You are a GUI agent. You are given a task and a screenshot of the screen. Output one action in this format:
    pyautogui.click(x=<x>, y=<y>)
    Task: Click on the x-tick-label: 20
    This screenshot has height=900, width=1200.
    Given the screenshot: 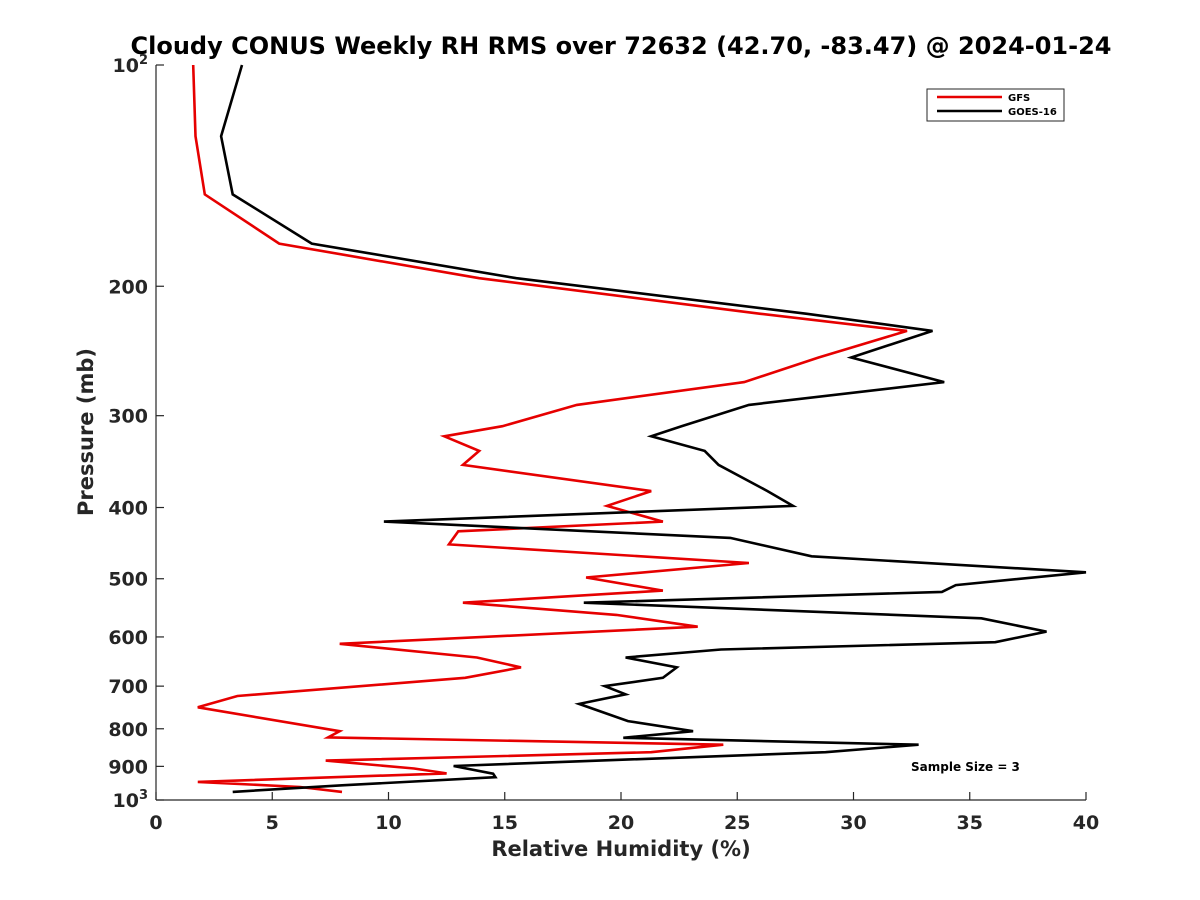 What is the action you would take?
    pyautogui.click(x=621, y=823)
    